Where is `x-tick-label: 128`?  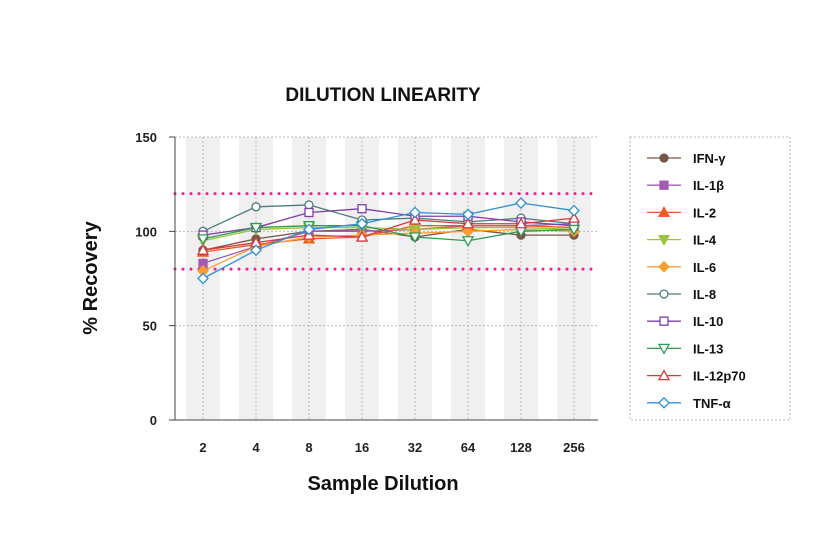 x-tick-label: 128 is located at coordinates (521, 447).